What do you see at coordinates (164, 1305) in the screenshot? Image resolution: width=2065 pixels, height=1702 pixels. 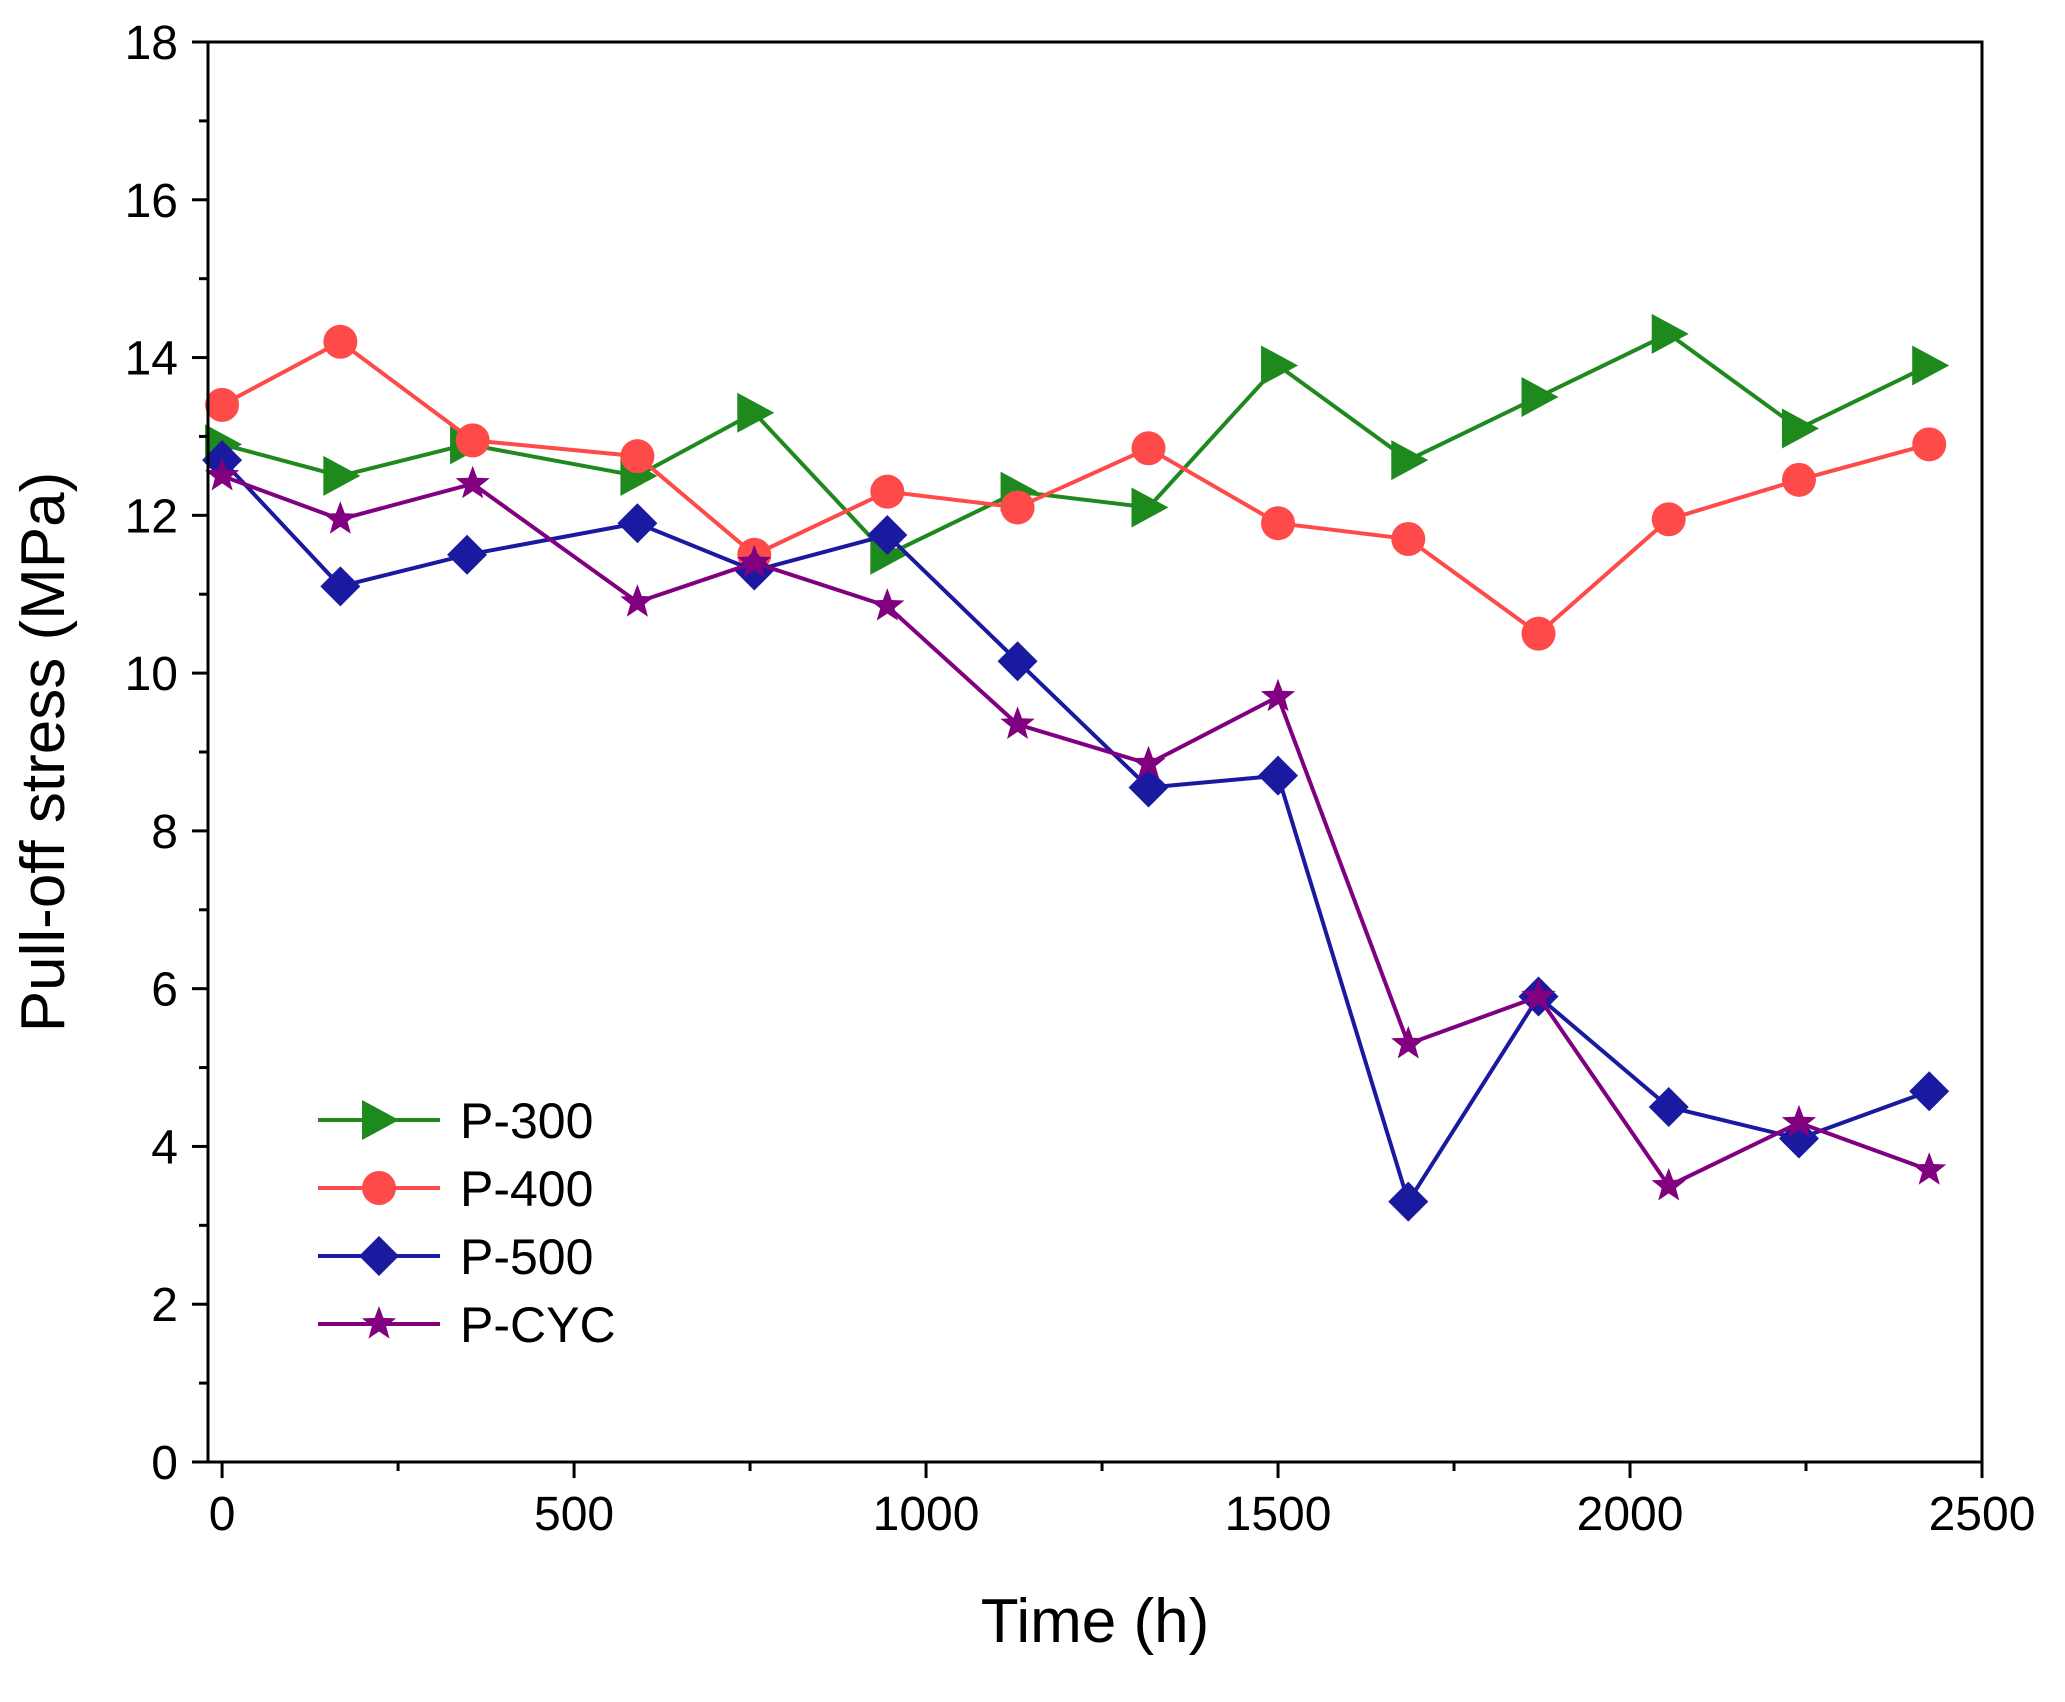 I see `y-tick-label: 2` at bounding box center [164, 1305].